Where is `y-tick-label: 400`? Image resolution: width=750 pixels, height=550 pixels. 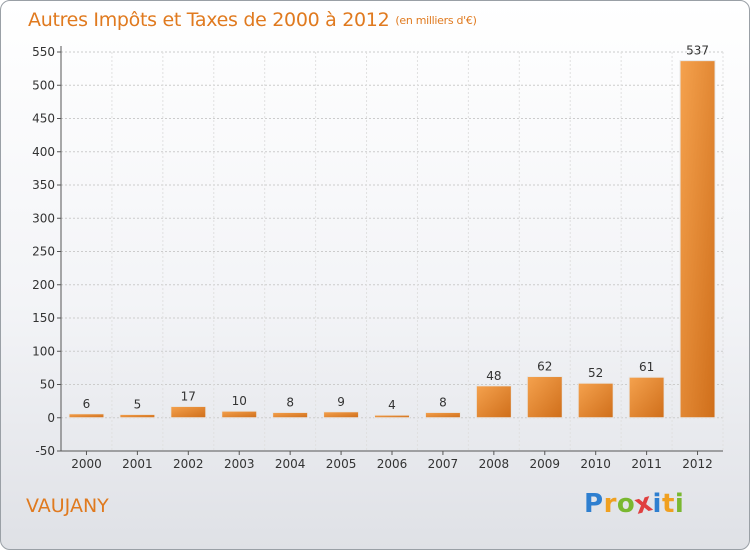 y-tick-label: 400 is located at coordinates (43, 152).